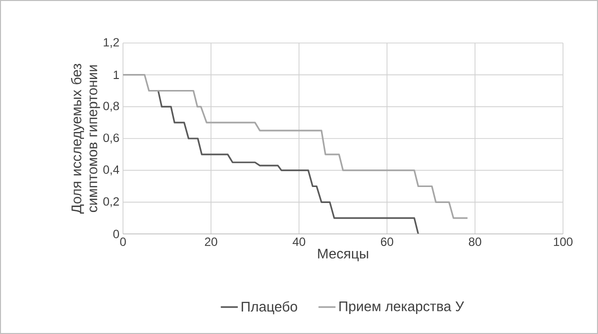 This screenshot has width=598, height=334. What do you see at coordinates (111, 202) in the screenshot?
I see `y-tick-label: 0,2` at bounding box center [111, 202].